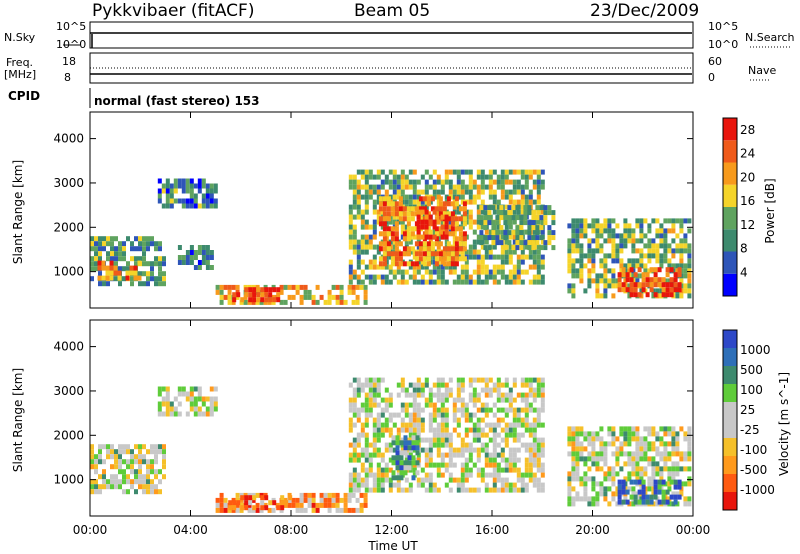 This screenshot has height=554, width=800. What do you see at coordinates (492, 530) in the screenshot?
I see `time-xtick-label: 16:00` at bounding box center [492, 530].